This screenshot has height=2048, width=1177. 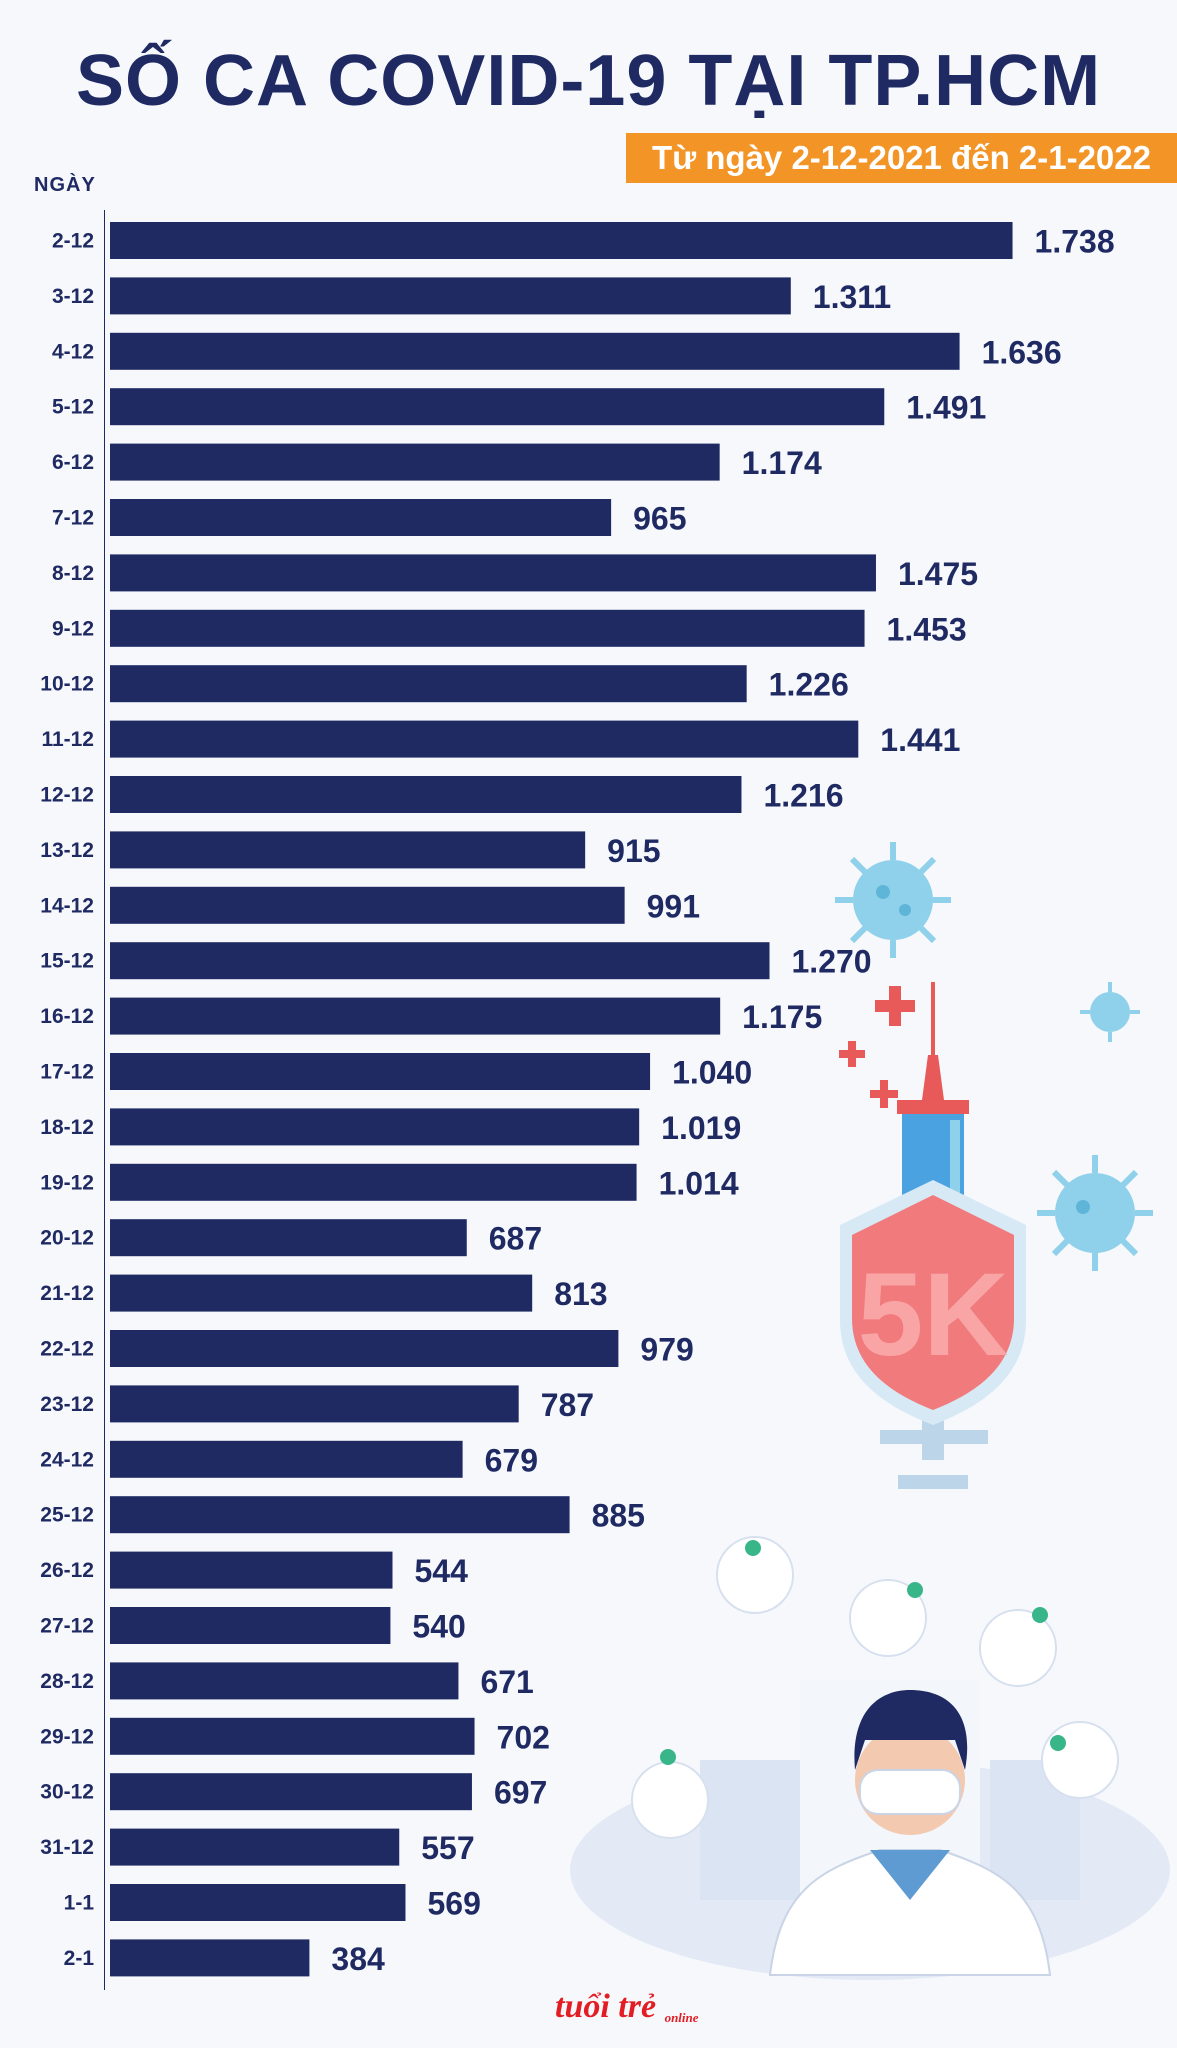 What do you see at coordinates (67, 1072) in the screenshot?
I see `category-label: 17-12` at bounding box center [67, 1072].